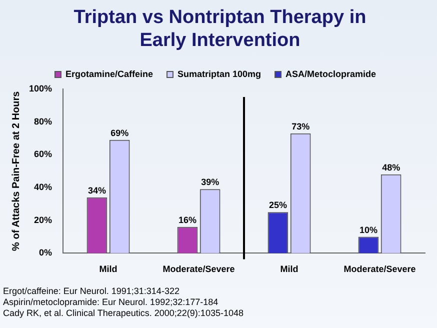 Image resolution: width=437 pixels, height=328 pixels. Describe the element at coordinates (43, 154) in the screenshot. I see `y-tick-label: 60%` at that location.